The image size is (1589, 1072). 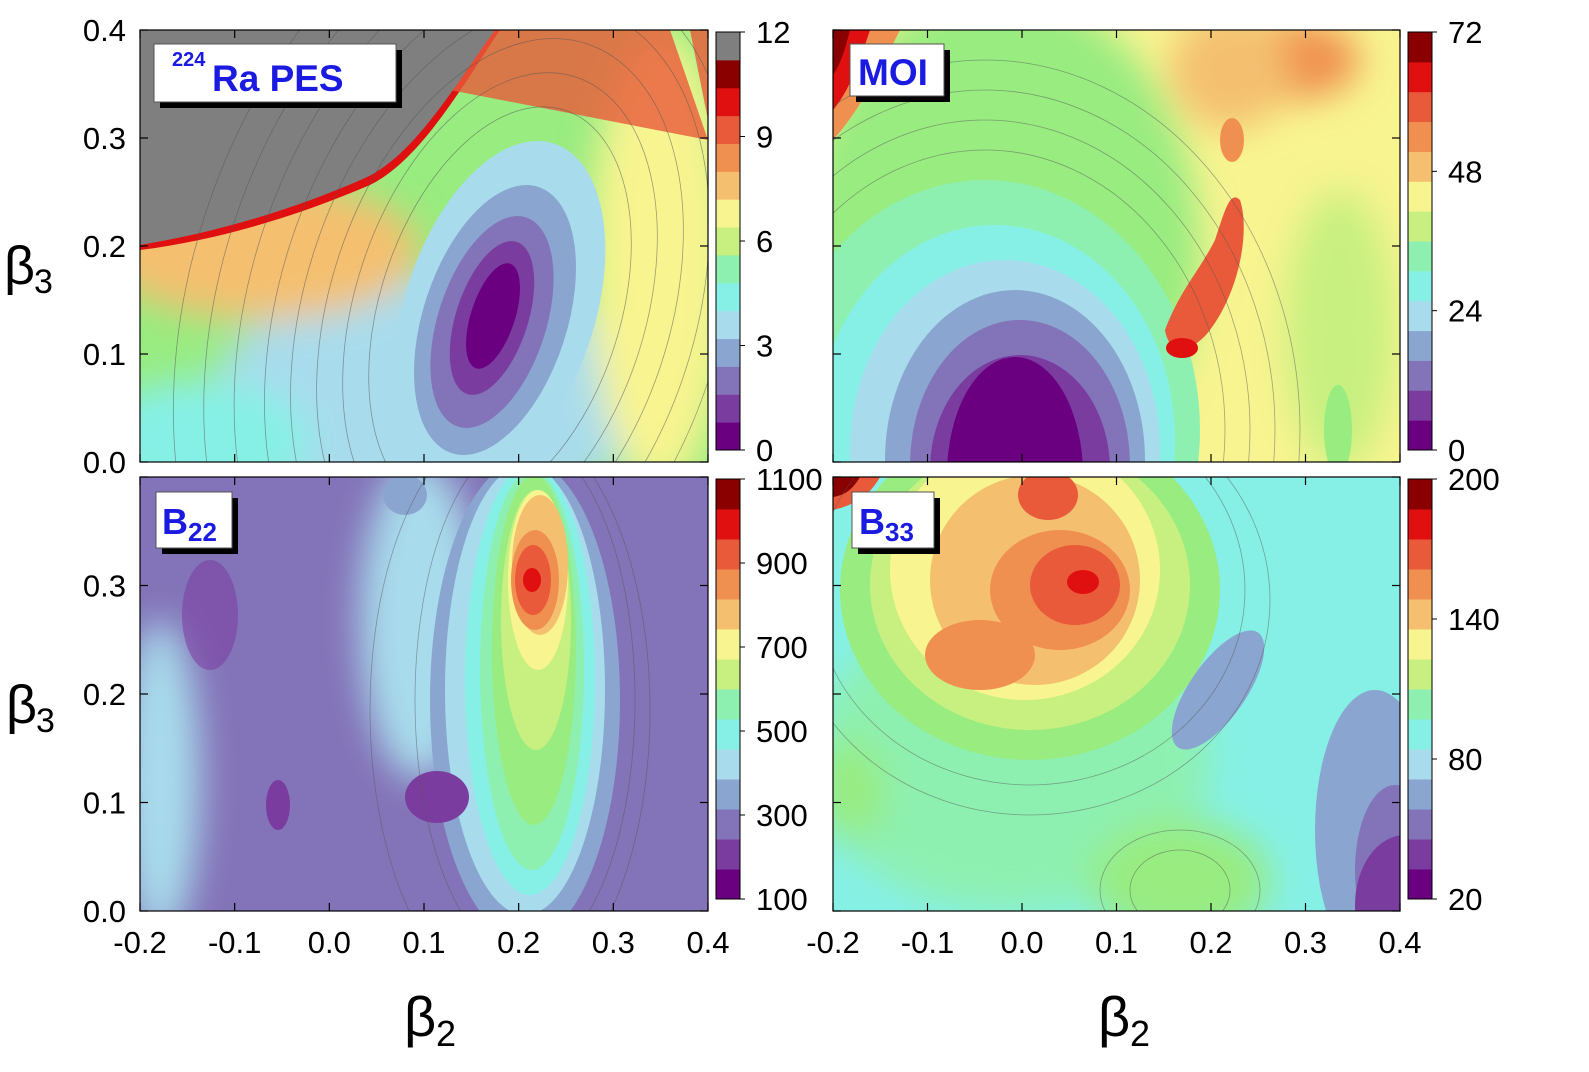 I want to click on b22-local-minimum, so click(x=437, y=797).